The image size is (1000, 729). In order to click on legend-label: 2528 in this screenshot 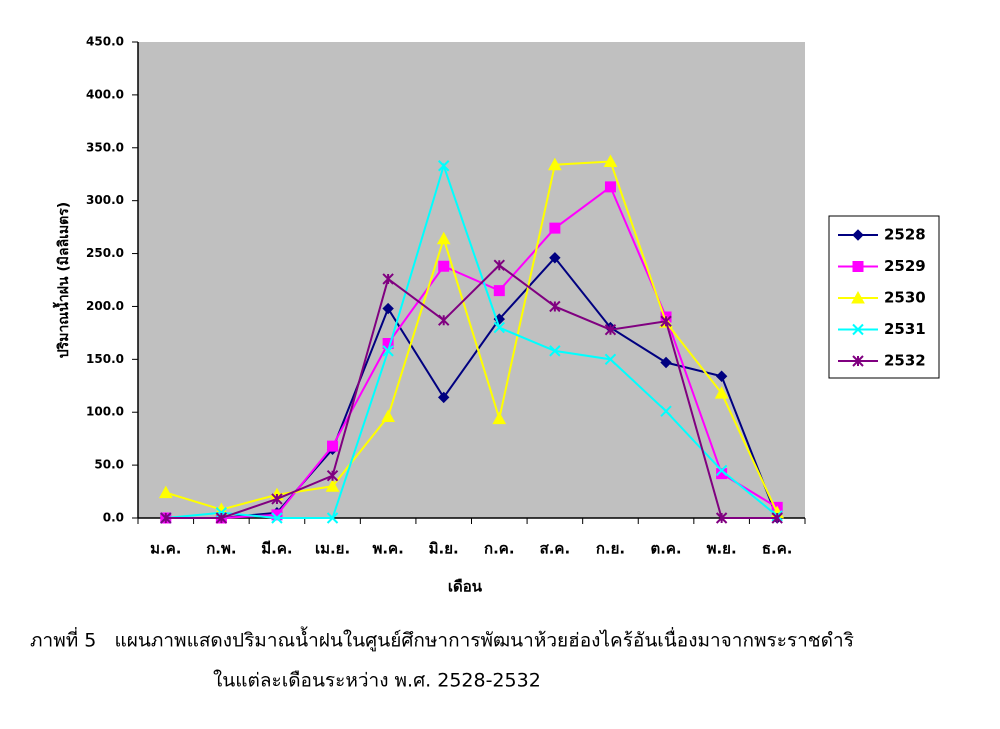, I will do `click(905, 235)`.